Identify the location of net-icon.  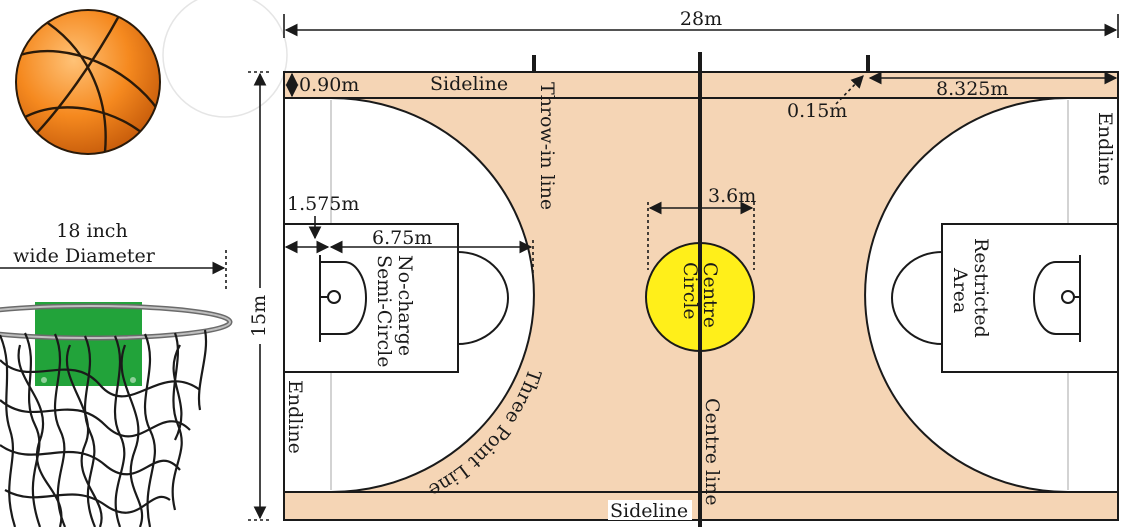
(104, 428).